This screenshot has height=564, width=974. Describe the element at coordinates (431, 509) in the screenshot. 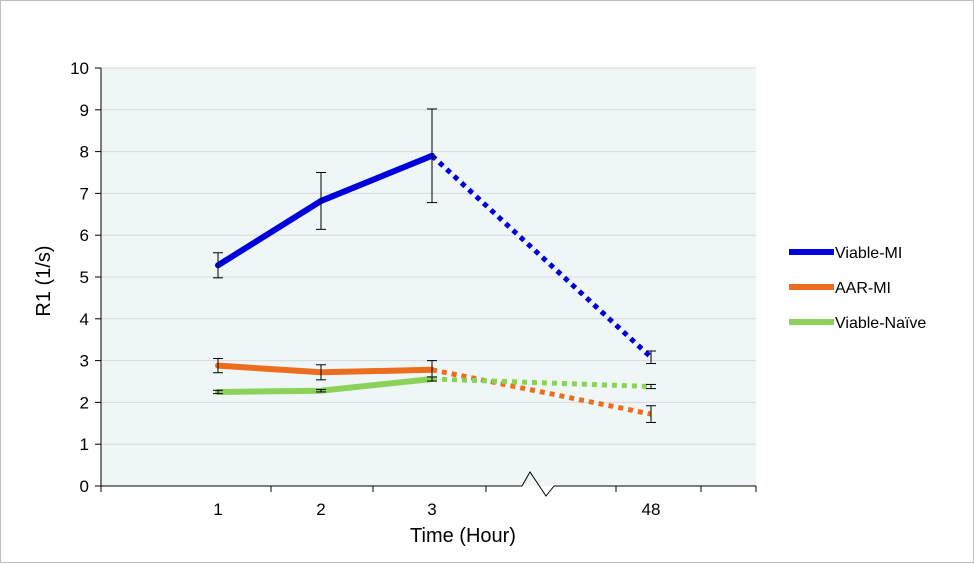

I see `x-tick-label-3: 3` at that location.